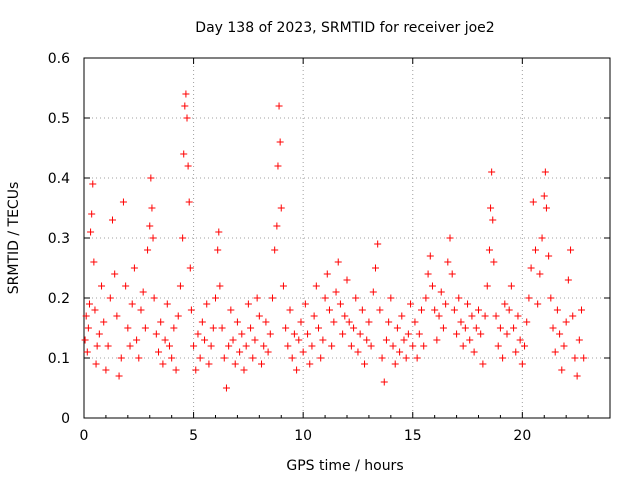 The width and height of the screenshot is (640, 480). What do you see at coordinates (193, 436) in the screenshot?
I see `x-tick-label: 5` at bounding box center [193, 436].